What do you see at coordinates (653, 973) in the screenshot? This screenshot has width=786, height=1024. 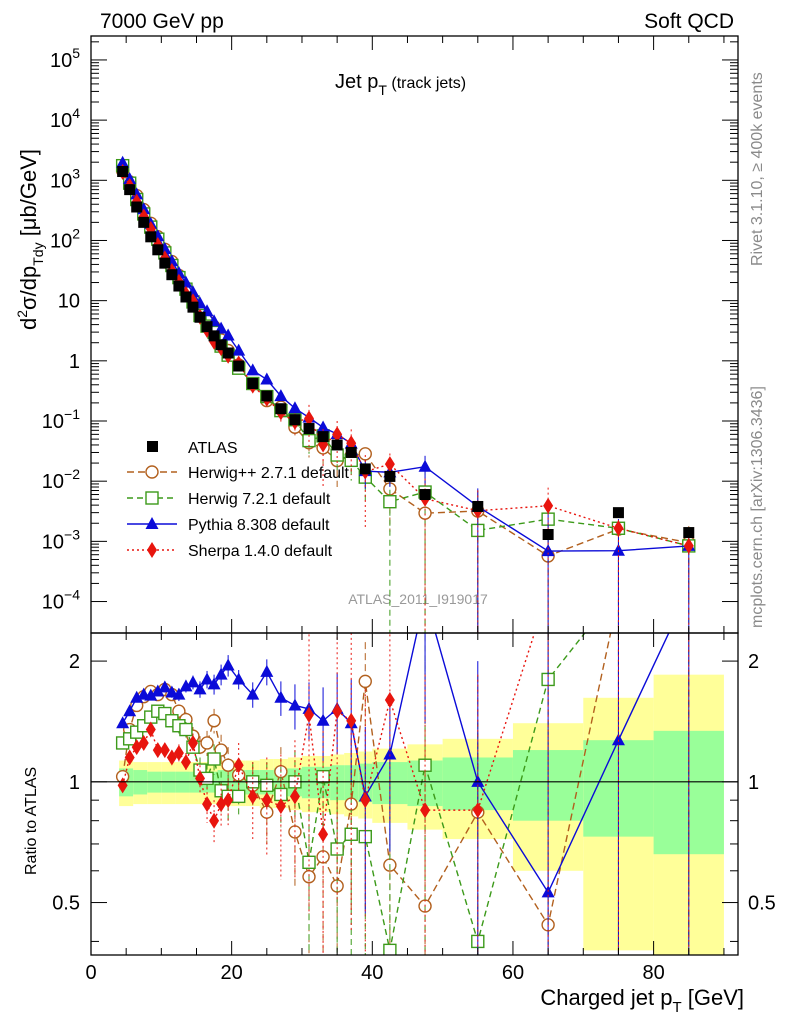 I see `x-tick-label: 80` at bounding box center [653, 973].